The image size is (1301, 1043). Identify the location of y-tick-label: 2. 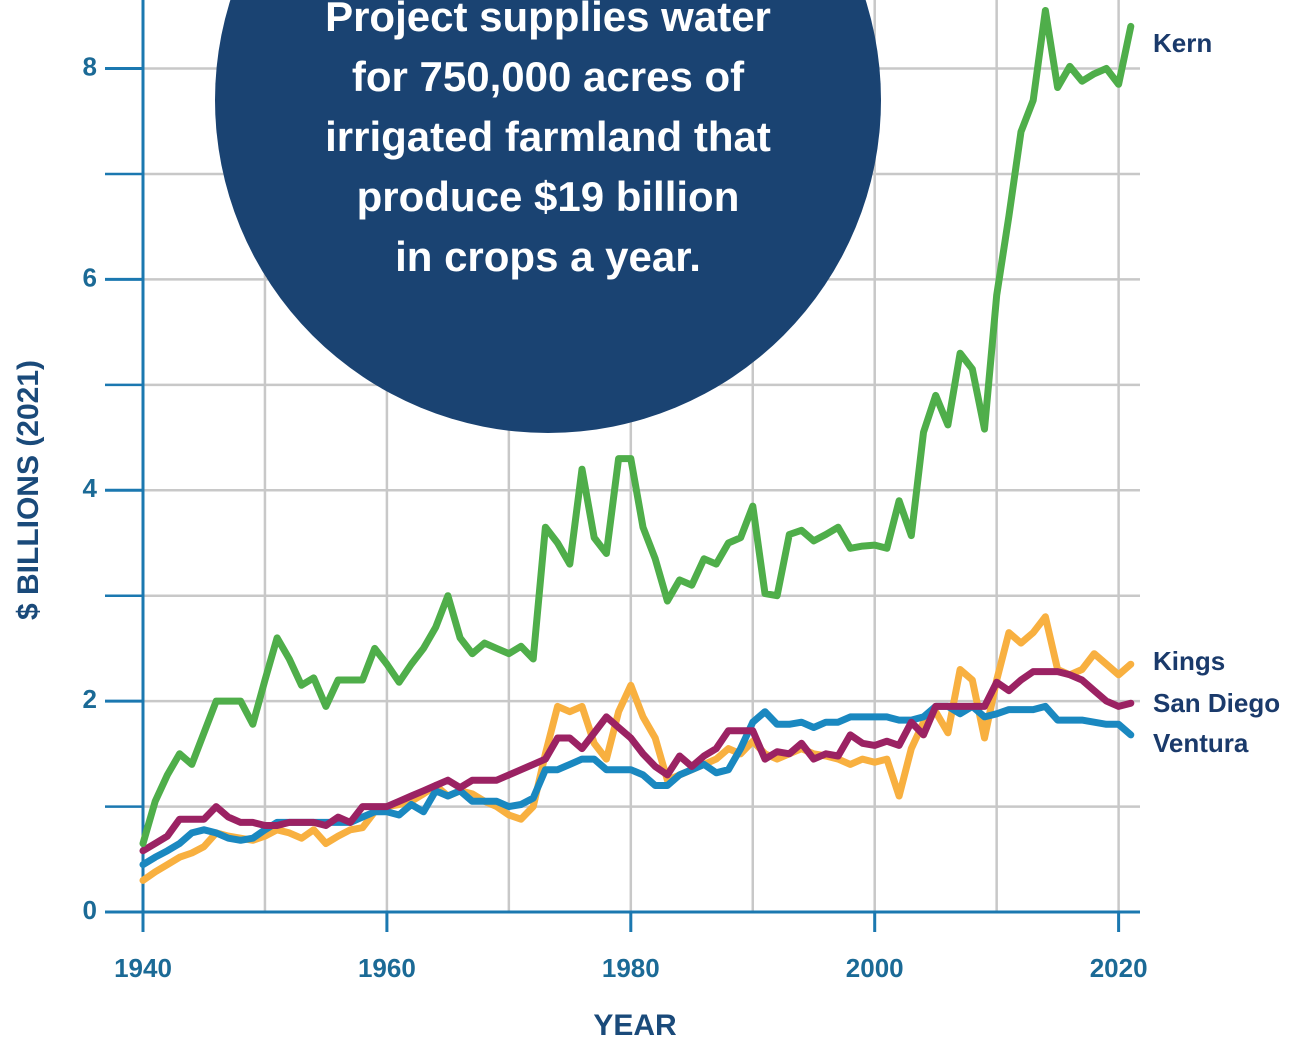
(90, 699).